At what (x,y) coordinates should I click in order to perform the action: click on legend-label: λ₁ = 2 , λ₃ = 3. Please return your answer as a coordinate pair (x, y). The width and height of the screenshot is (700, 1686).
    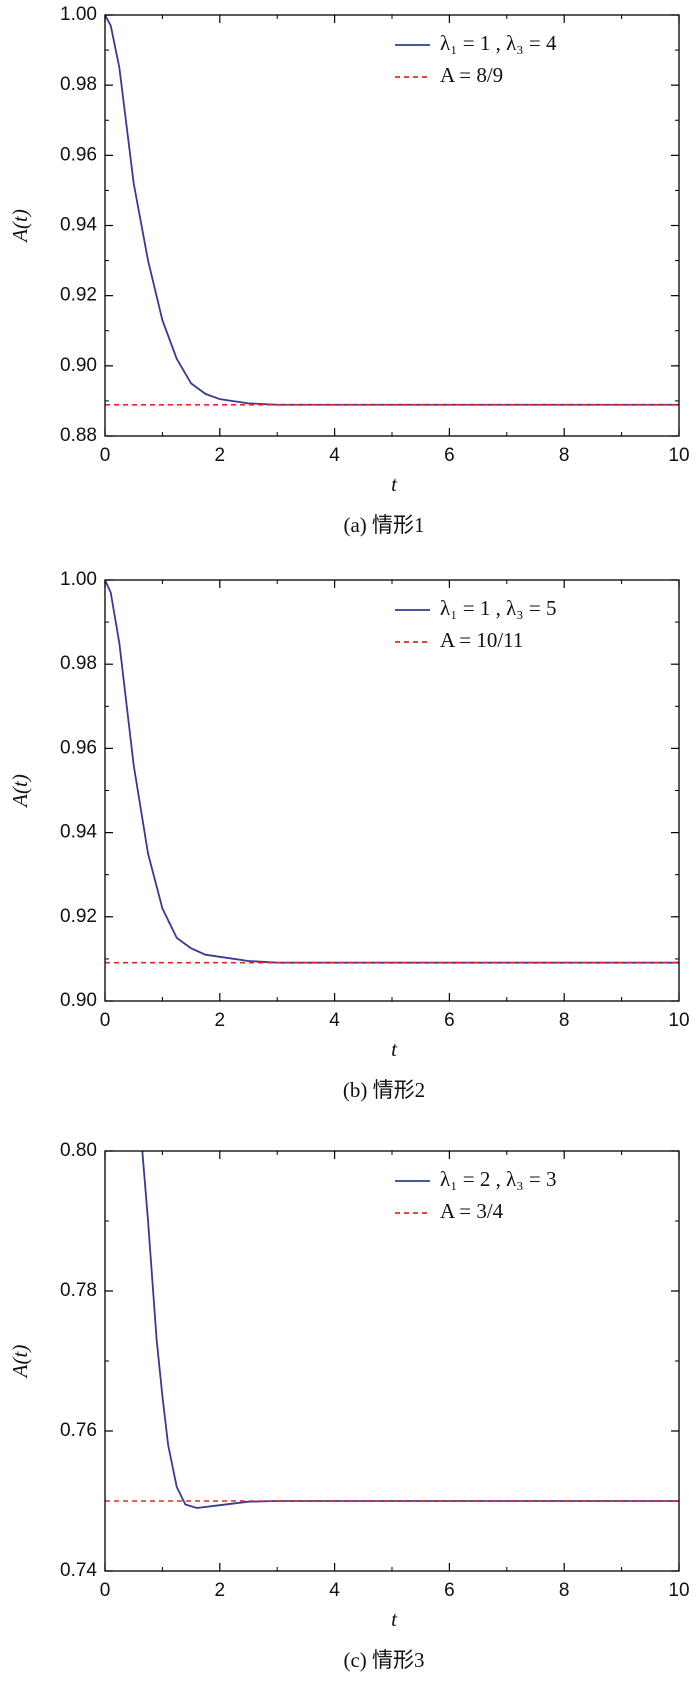
    Looking at the image, I should click on (498, 1179).